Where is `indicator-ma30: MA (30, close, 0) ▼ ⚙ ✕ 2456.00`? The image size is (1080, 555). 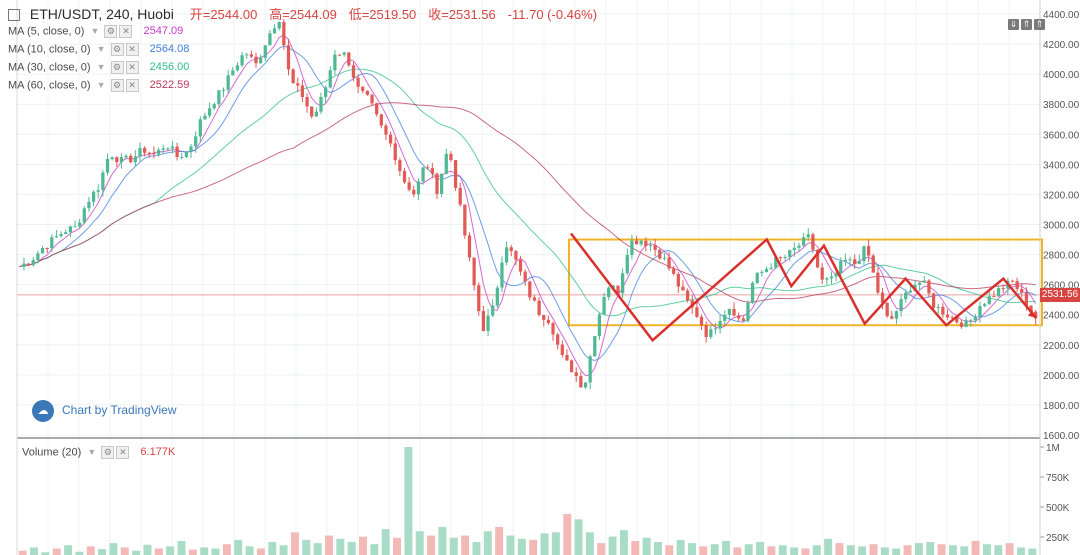
indicator-ma30: MA (30, close, 0) ▼ ⚙ ✕ 2456.00 is located at coordinates (98, 67).